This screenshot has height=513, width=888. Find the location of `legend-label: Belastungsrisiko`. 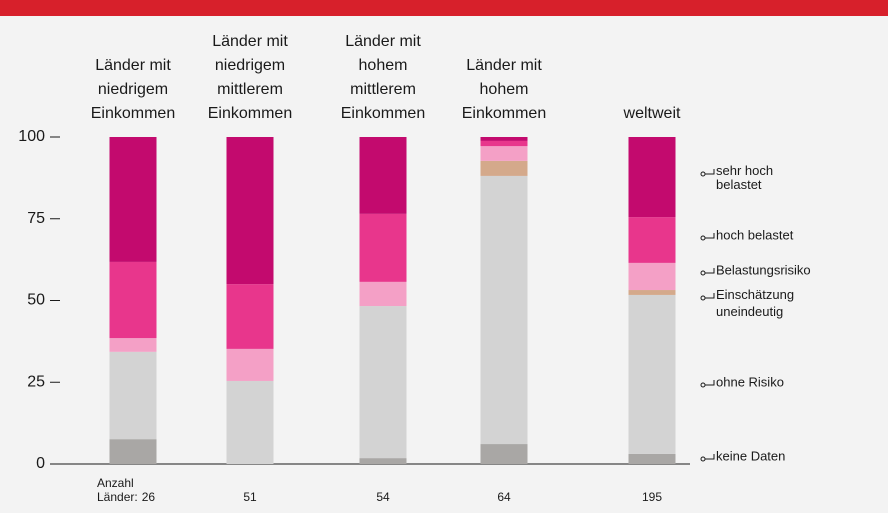

legend-label: Belastungsrisiko is located at coordinates (763, 269).